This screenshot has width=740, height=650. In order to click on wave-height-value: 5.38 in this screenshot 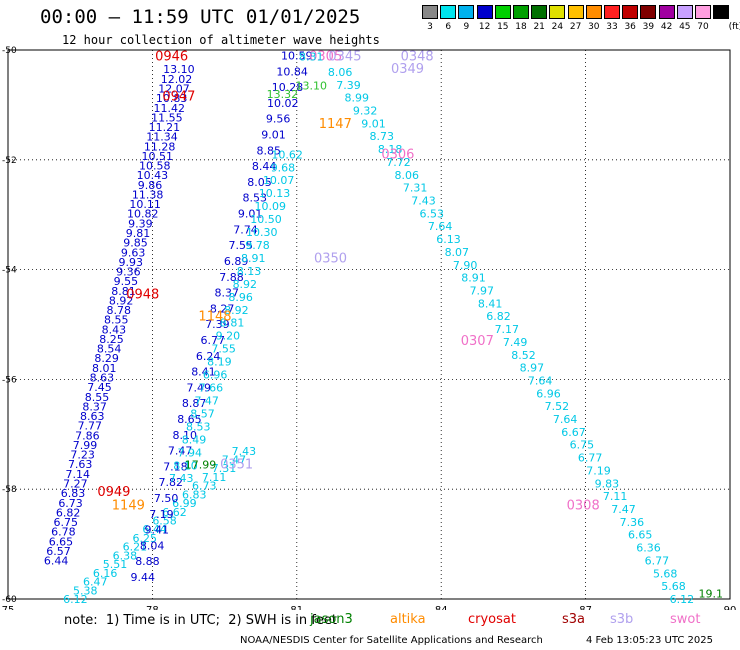, I will do `click(85, 590)`.